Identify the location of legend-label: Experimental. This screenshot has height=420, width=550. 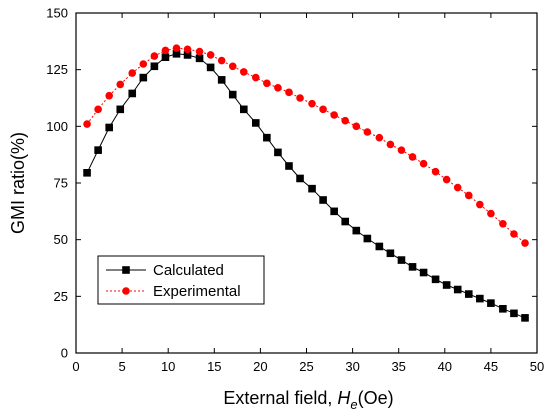
(197, 291).